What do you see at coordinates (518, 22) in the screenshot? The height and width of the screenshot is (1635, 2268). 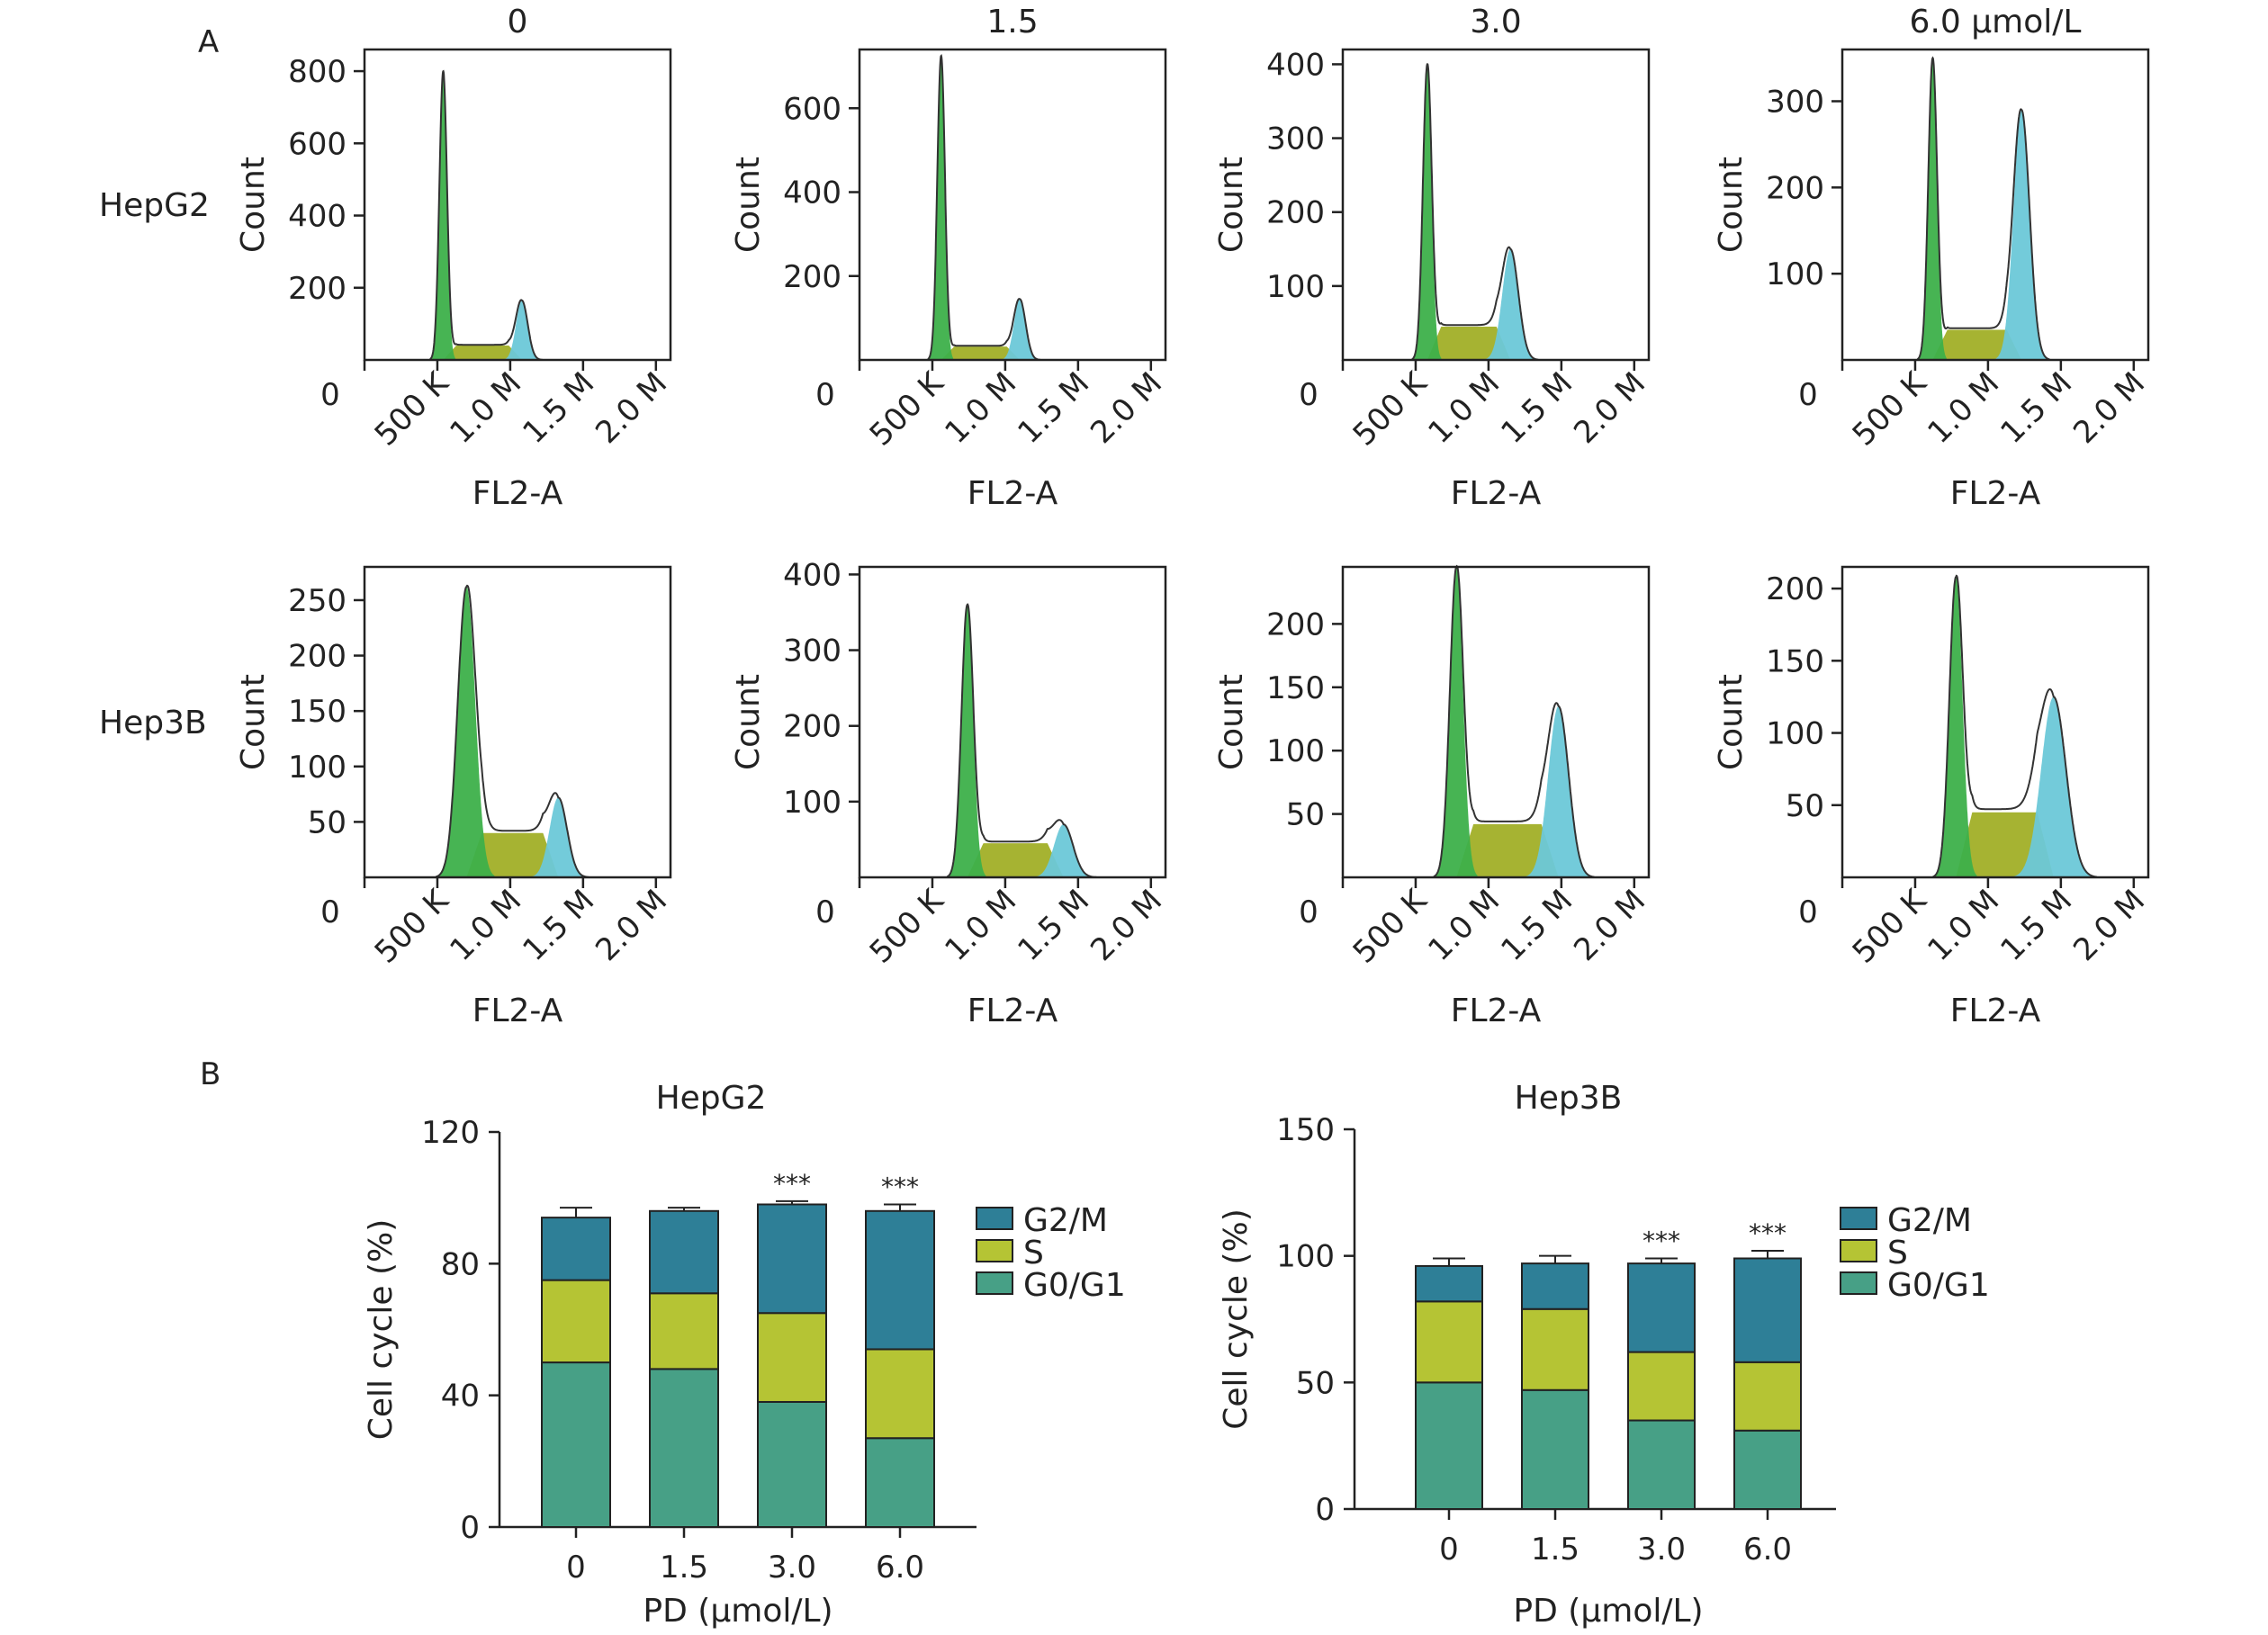 I see `column-title: 0` at bounding box center [518, 22].